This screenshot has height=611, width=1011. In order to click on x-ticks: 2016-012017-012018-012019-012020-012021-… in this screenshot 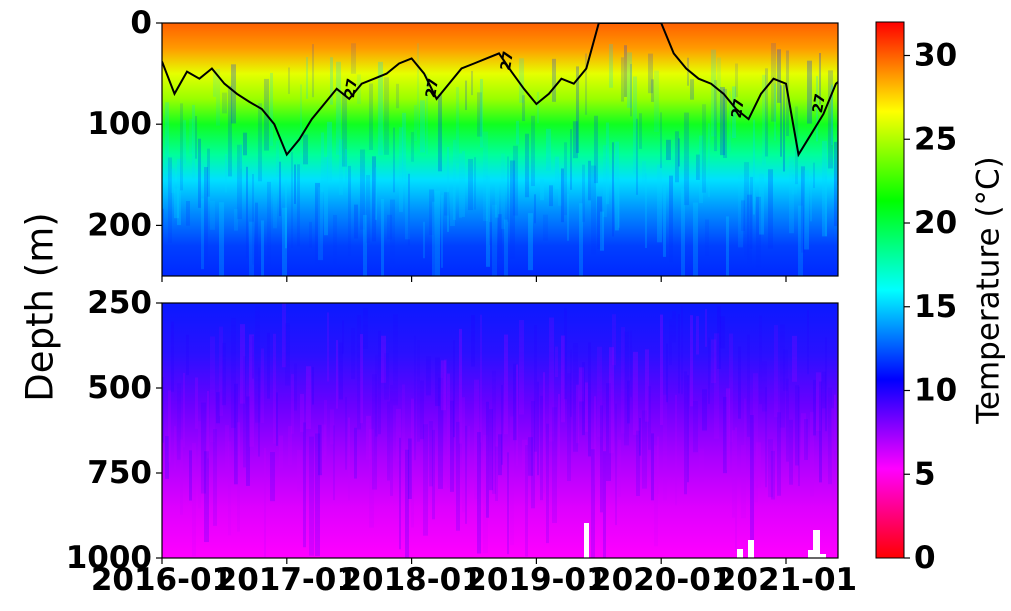, I will do `click(474, 578)`.